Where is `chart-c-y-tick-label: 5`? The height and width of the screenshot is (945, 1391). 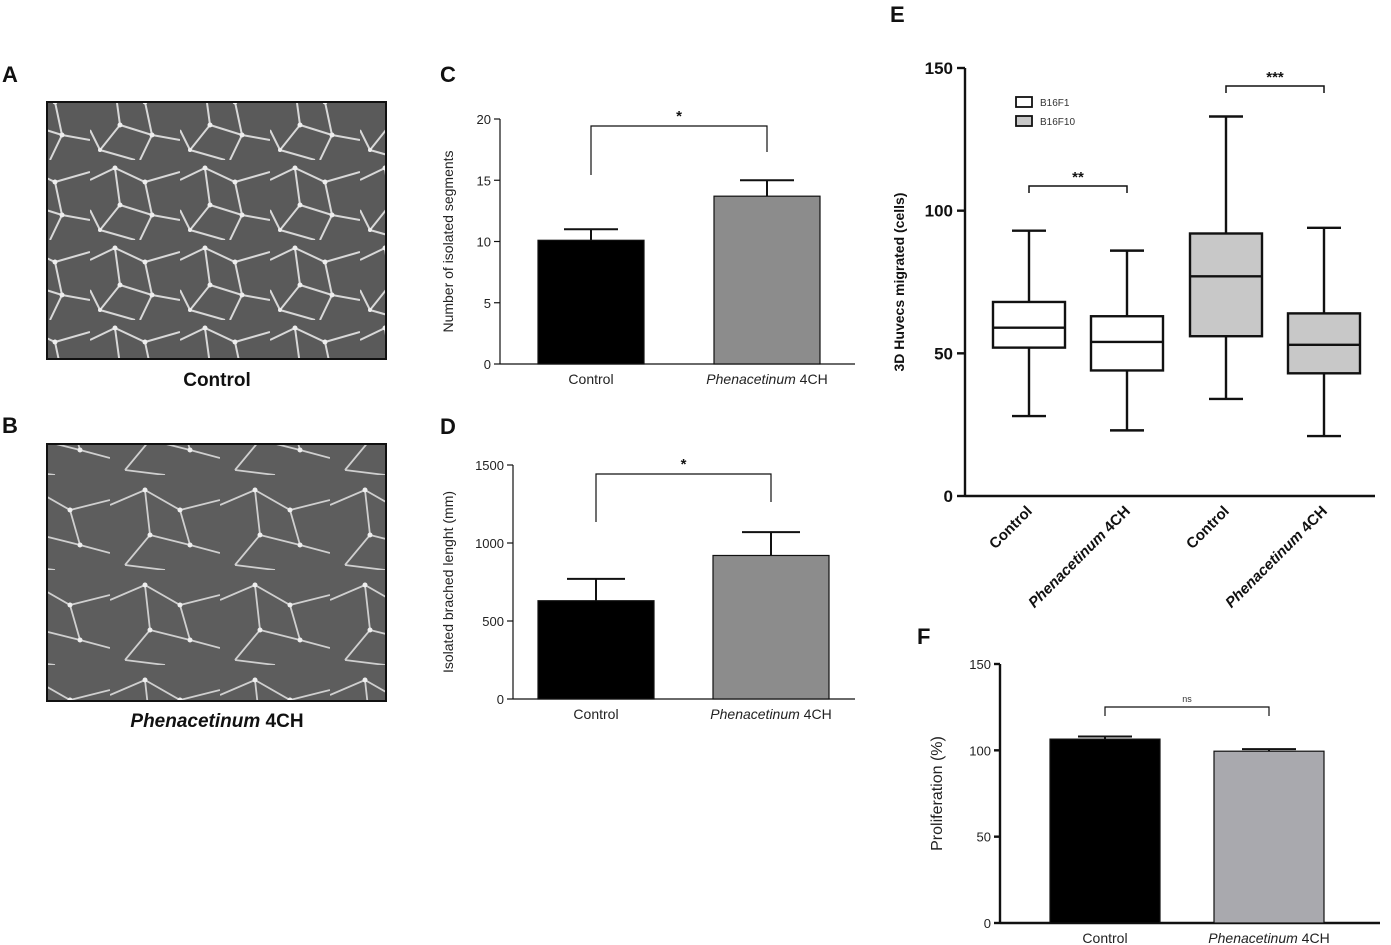
chart-c-y-tick-label: 5 is located at coordinates (487, 303).